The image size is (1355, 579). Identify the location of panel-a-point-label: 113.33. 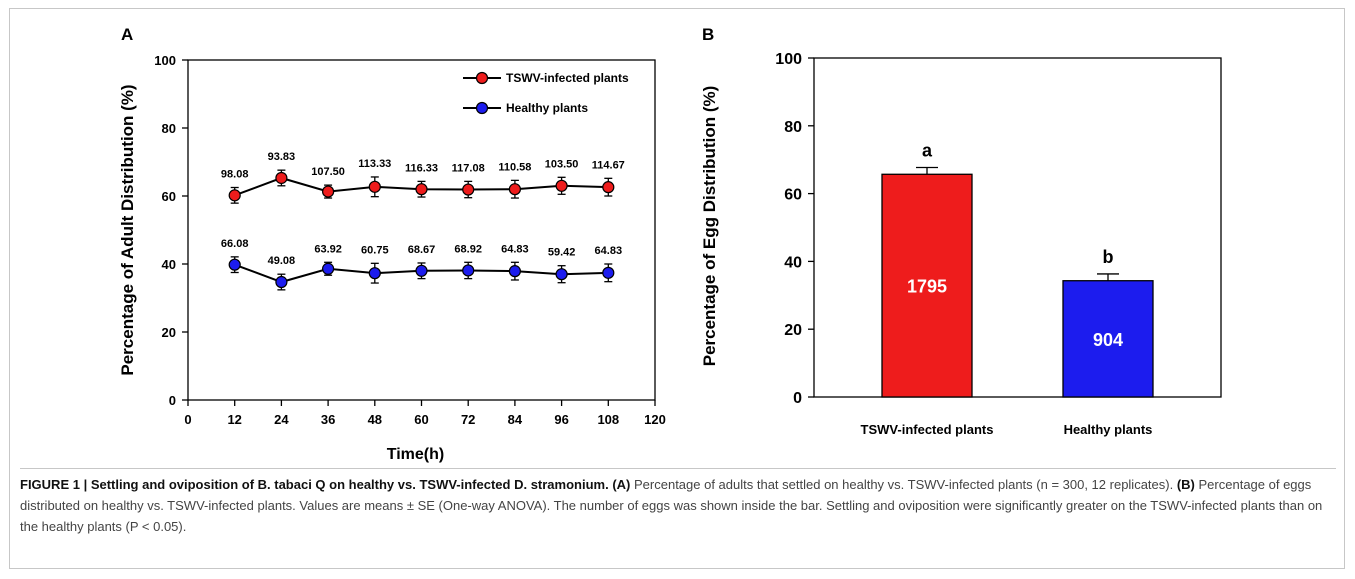
(374, 164).